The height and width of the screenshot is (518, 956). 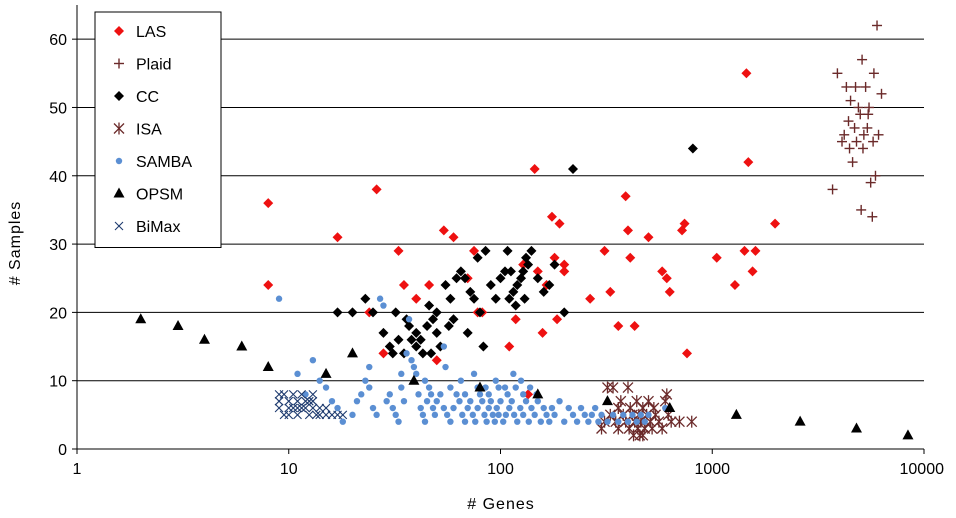 What do you see at coordinates (922, 469) in the screenshot?
I see `x-tick-label: 10000` at bounding box center [922, 469].